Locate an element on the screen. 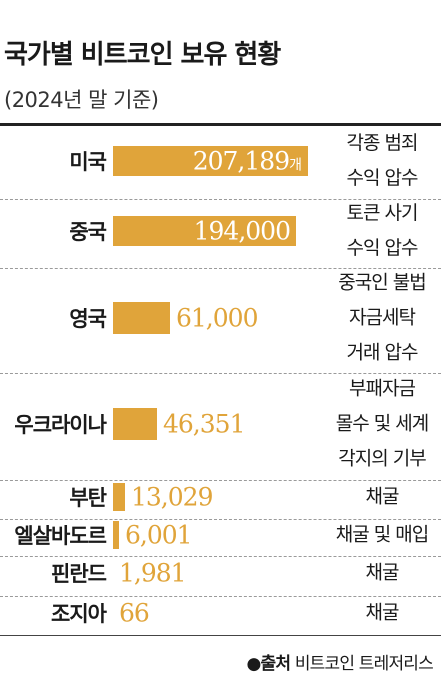  value-number: 66 is located at coordinates (134, 612).